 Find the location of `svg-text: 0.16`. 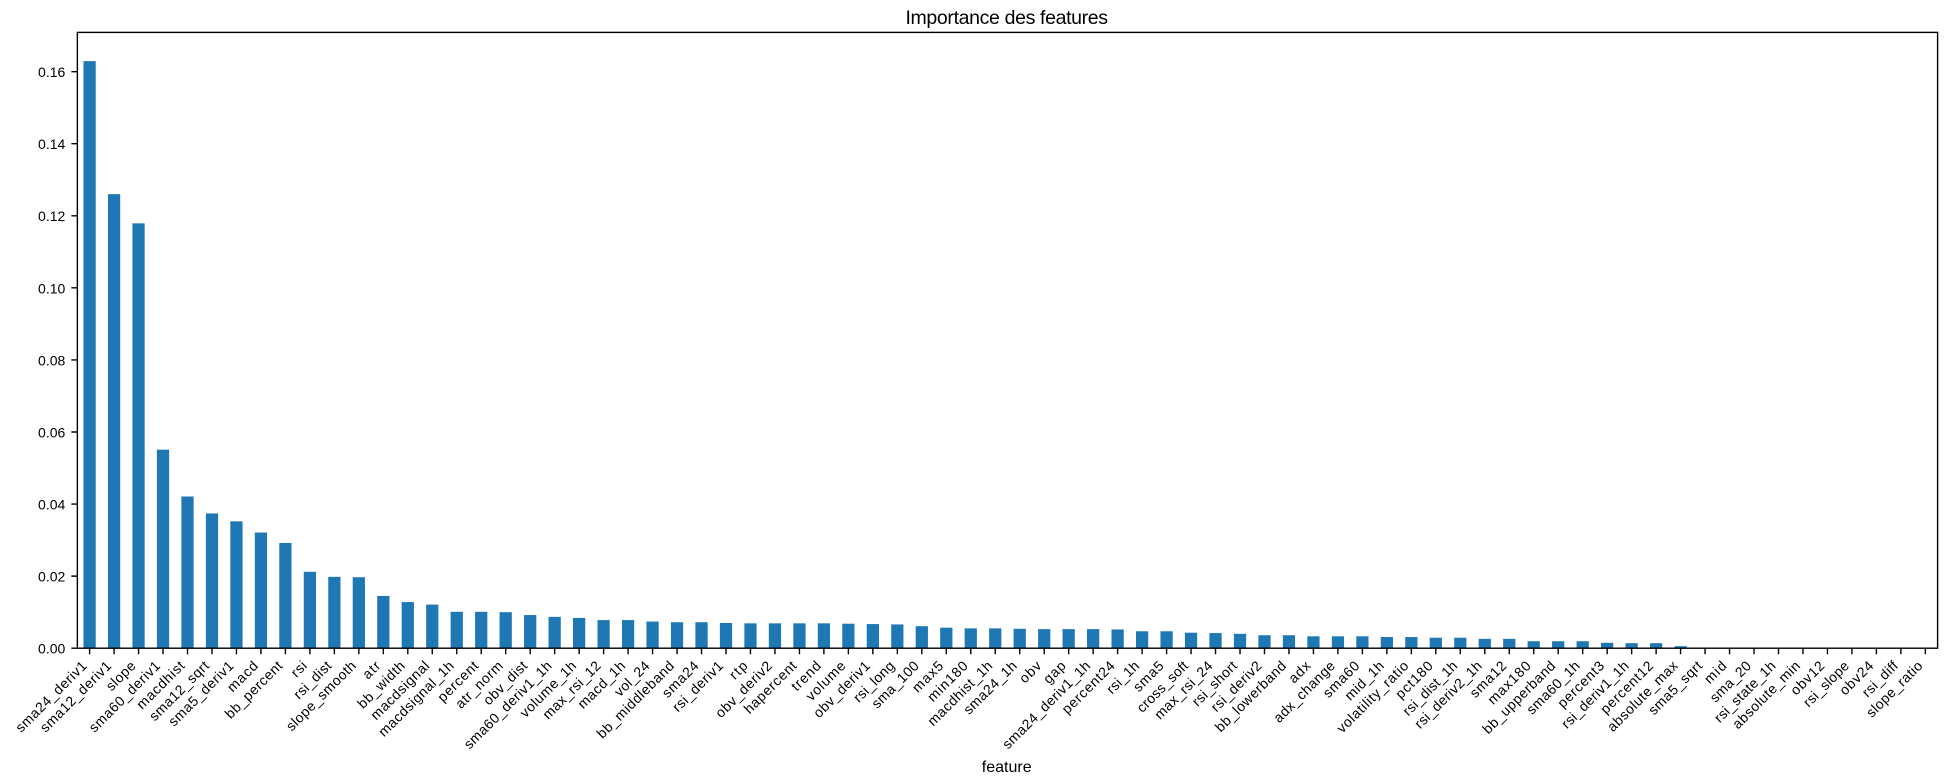

svg-text: 0.16 is located at coordinates (51, 72).